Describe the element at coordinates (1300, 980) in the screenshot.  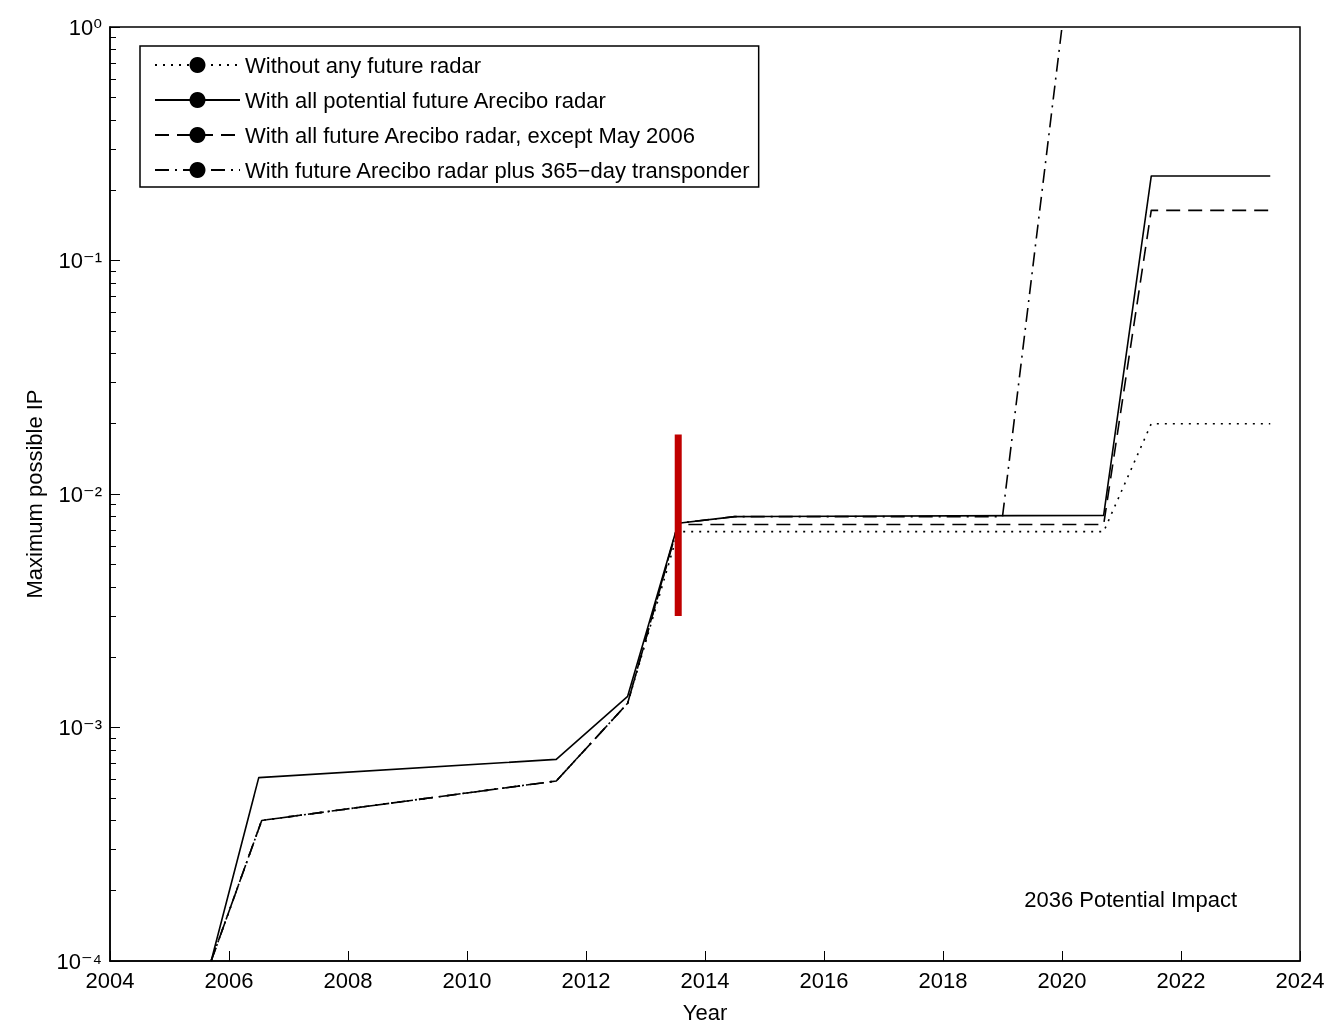
I see `x-tick-label: 2024` at that location.